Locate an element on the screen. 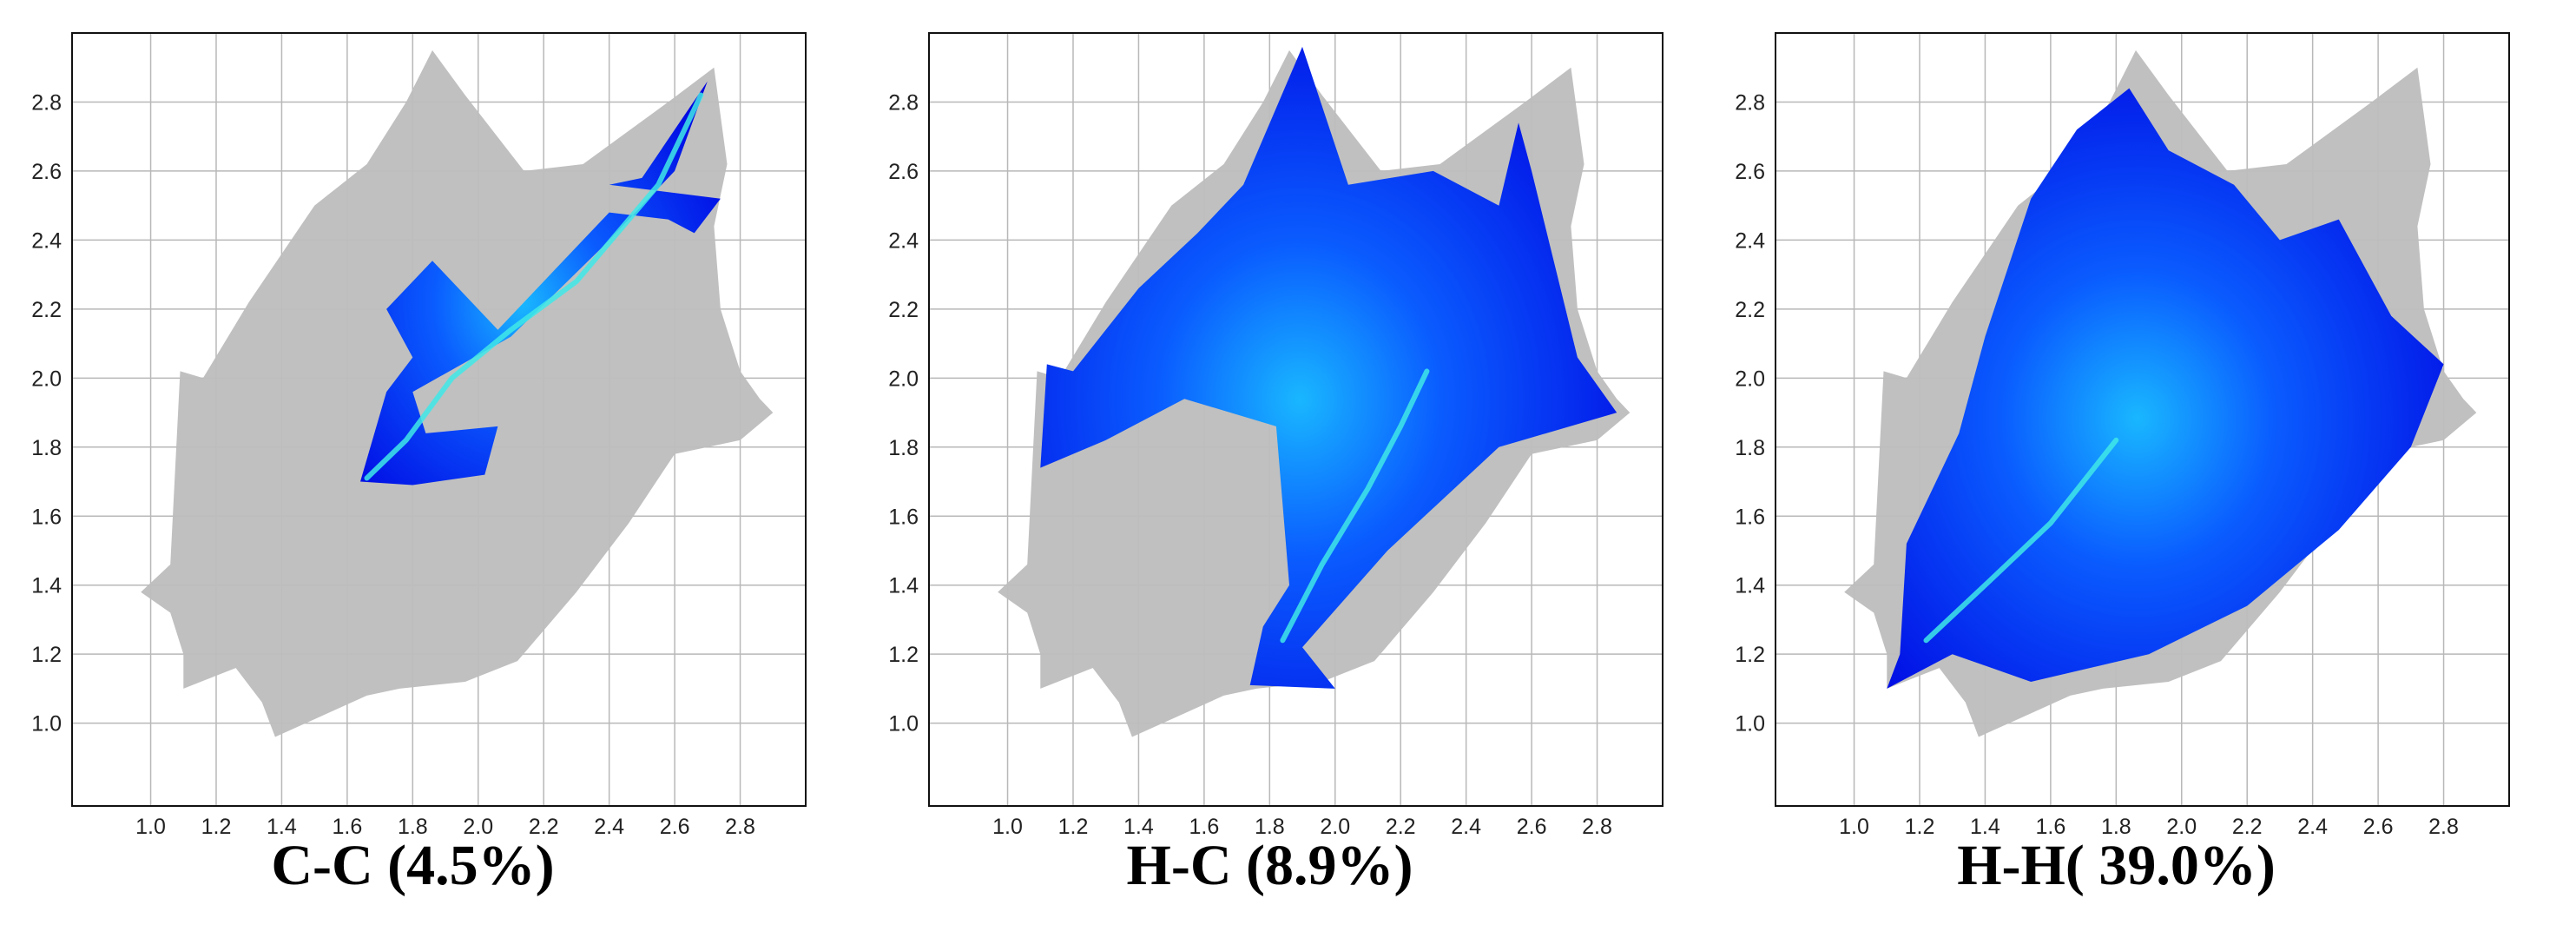 The image size is (2576, 938). panel-title: C-C (4.5%) is located at coordinates (412, 865).